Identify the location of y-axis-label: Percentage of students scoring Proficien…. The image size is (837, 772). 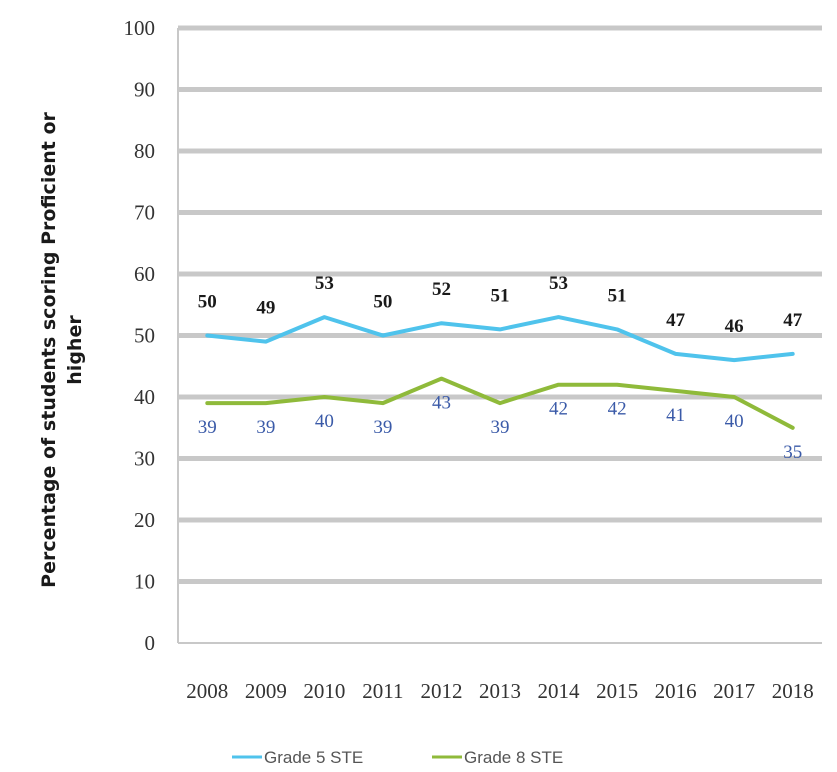
(62, 350).